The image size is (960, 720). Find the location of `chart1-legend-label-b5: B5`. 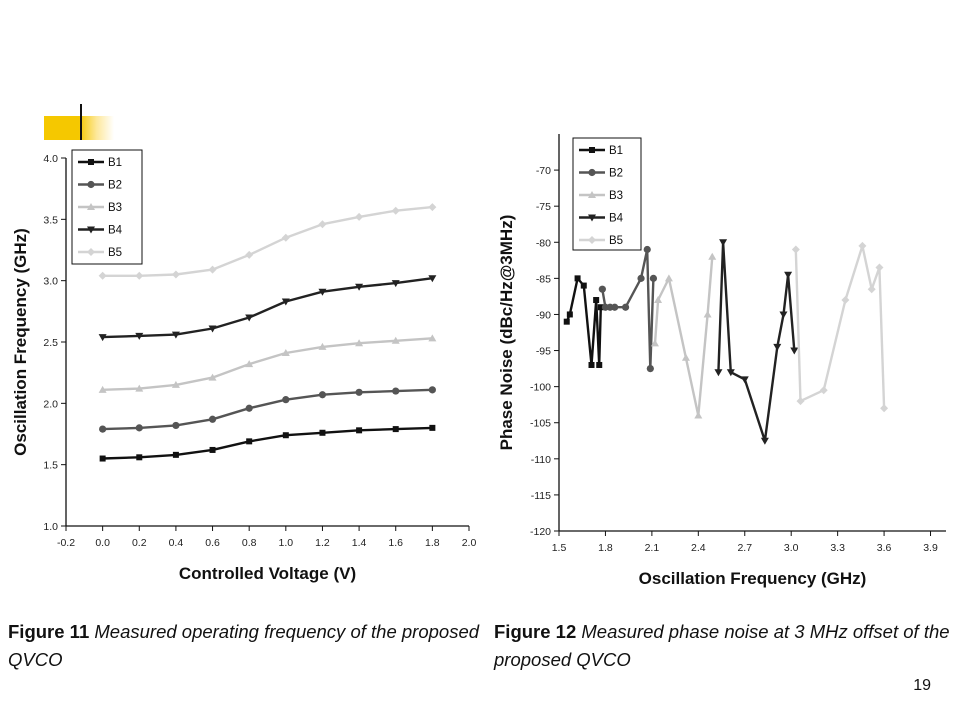

chart1-legend-label-b5: B5 is located at coordinates (115, 253).